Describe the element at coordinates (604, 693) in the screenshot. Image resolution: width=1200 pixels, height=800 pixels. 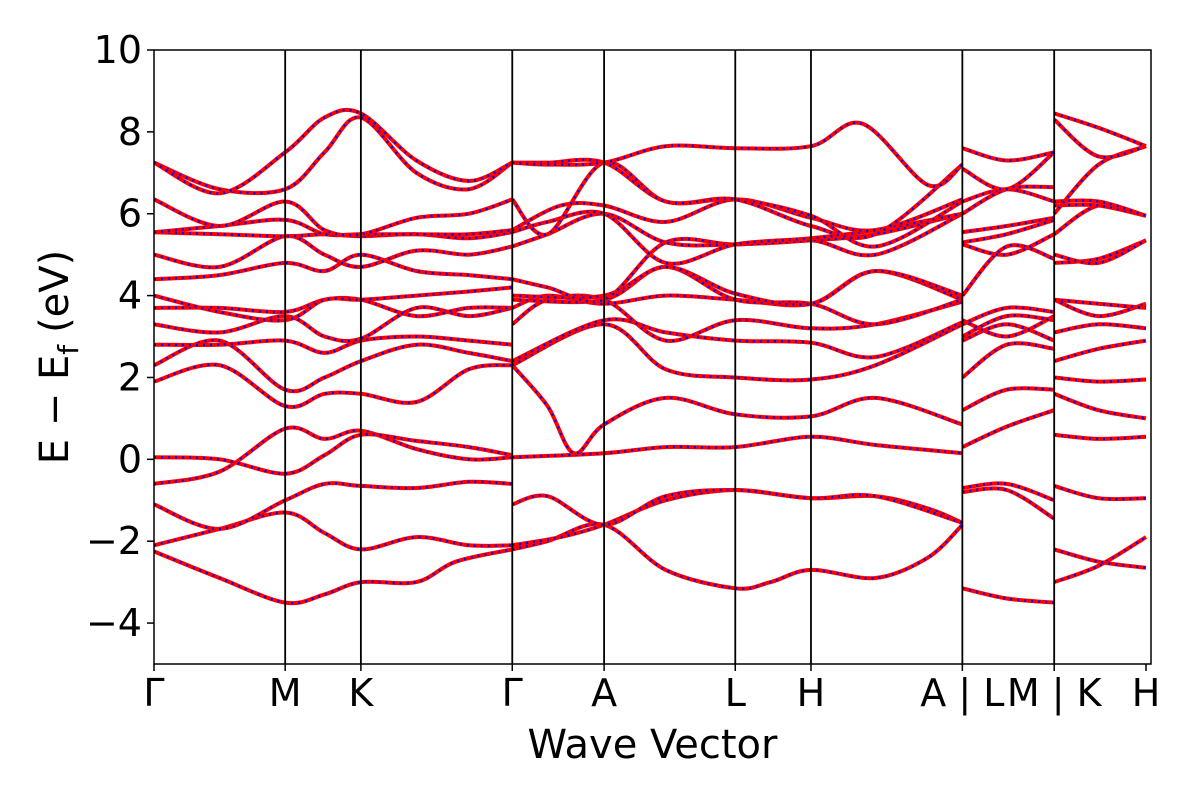
I see `x-tick-label-5: A` at that location.